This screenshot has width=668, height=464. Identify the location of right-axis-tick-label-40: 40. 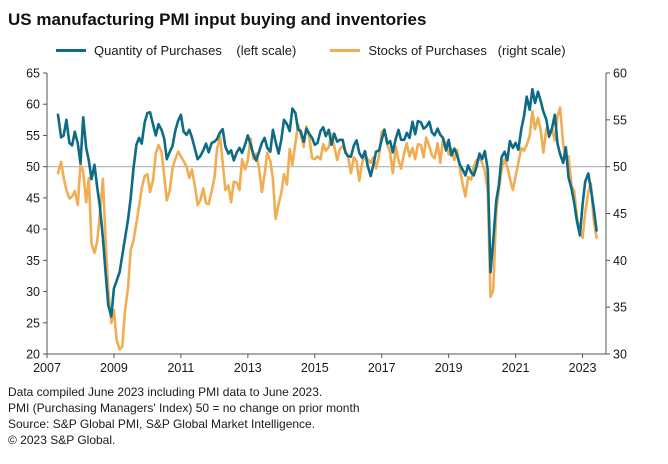
(620, 261).